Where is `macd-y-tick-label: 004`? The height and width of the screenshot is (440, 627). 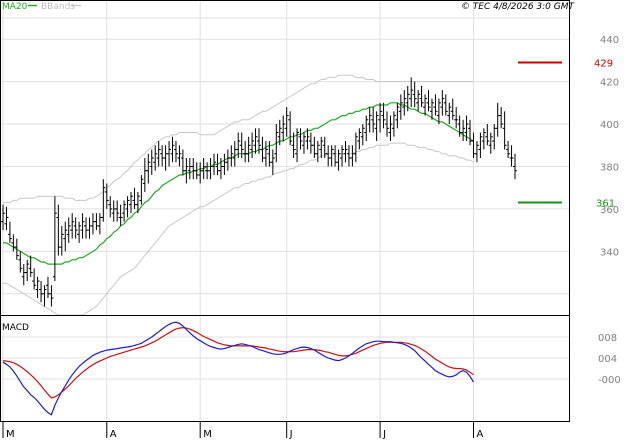
macd-y-tick-label: 004 is located at coordinates (607, 359).